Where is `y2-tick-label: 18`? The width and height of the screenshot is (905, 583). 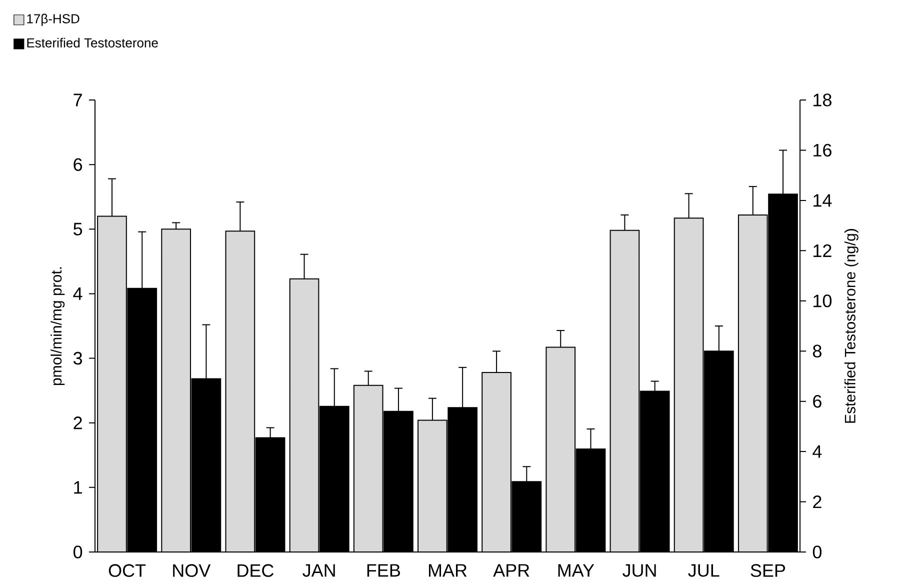
y2-tick-label: 18 is located at coordinates (823, 100).